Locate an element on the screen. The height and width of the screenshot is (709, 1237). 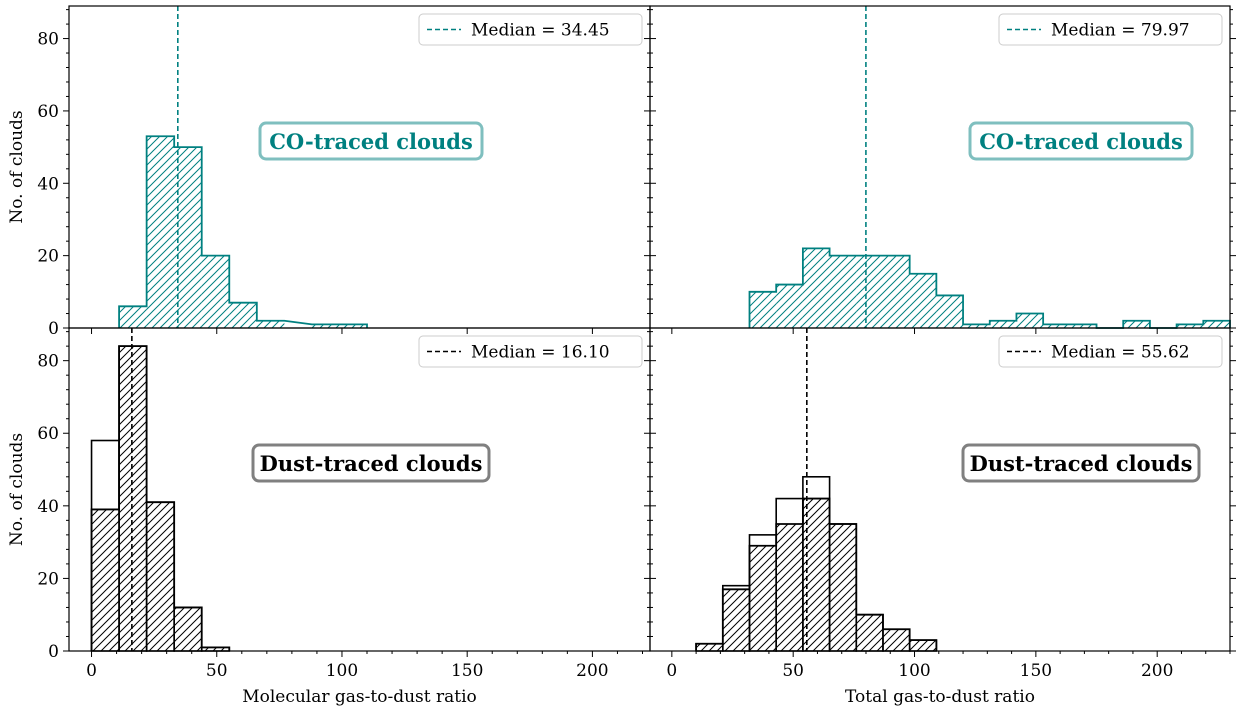
x-axis-label: Total gas-to-dust ratio is located at coordinates (940, 697).